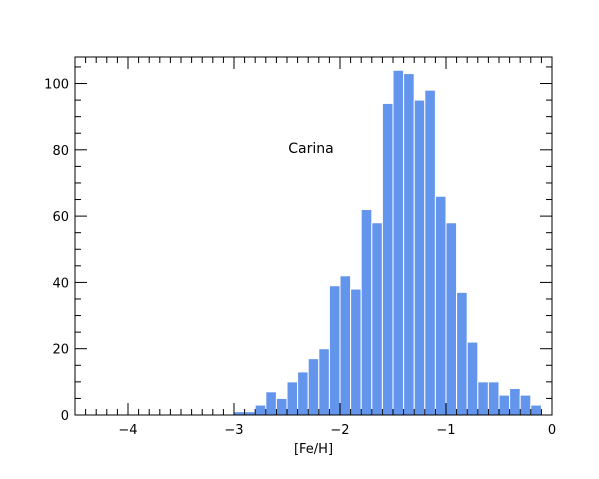 This screenshot has width=599, height=479. Describe the element at coordinates (60, 217) in the screenshot. I see `y-tick-label: 60` at that location.